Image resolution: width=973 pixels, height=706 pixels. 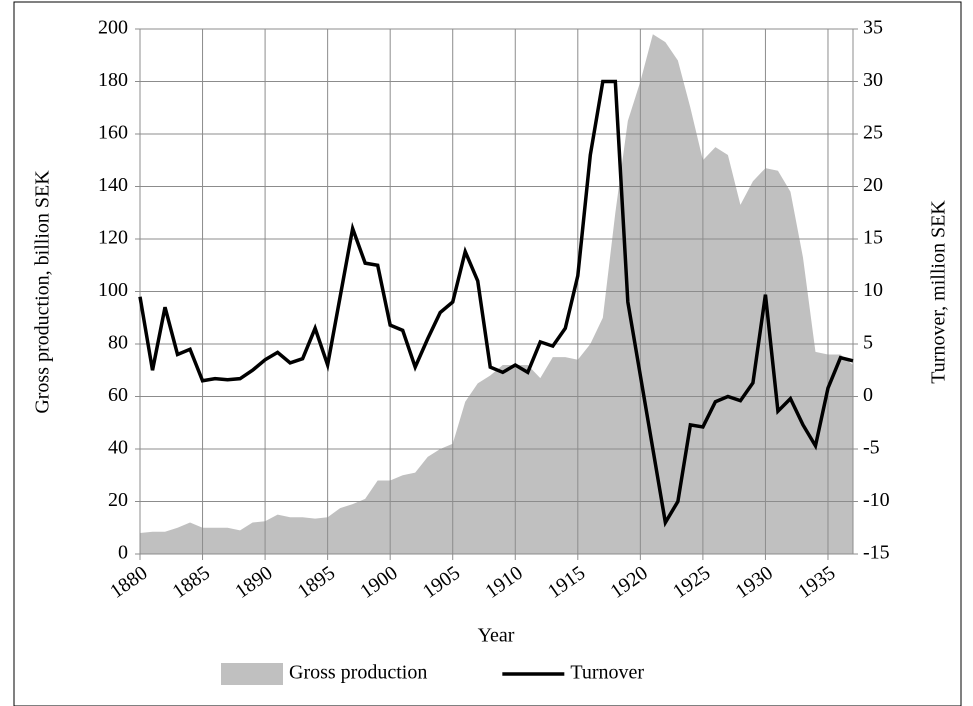 I want to click on legend-label: Turnover, so click(x=607, y=673).